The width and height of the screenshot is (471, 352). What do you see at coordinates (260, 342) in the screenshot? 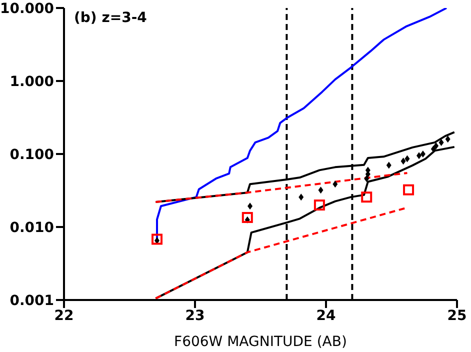
I see `x-axis-title: F606W MAGNITUDE (AB)` at bounding box center [260, 342].